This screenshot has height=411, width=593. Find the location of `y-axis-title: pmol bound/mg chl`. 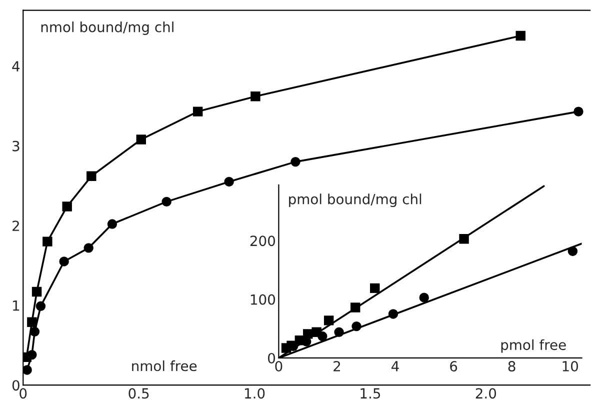

y-axis-title: pmol bound/mg chl is located at coordinates (355, 201).